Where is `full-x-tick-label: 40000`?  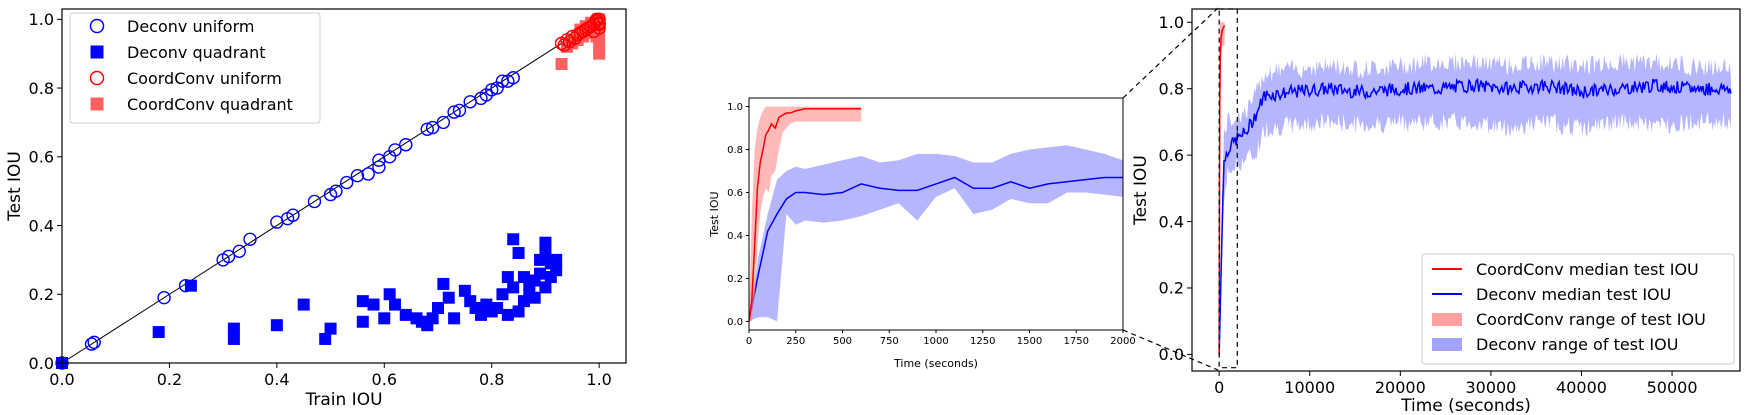
full-x-tick-label: 40000 is located at coordinates (1581, 387).